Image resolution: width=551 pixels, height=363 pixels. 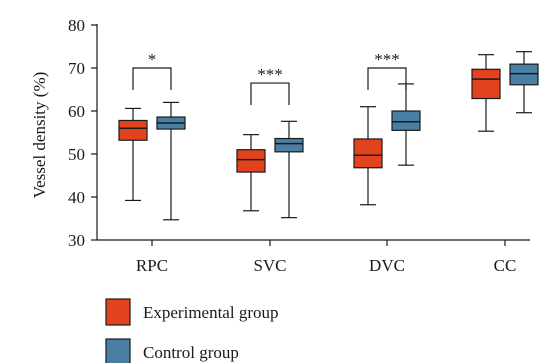 I want to click on box-rpc-control, so click(x=171, y=161).